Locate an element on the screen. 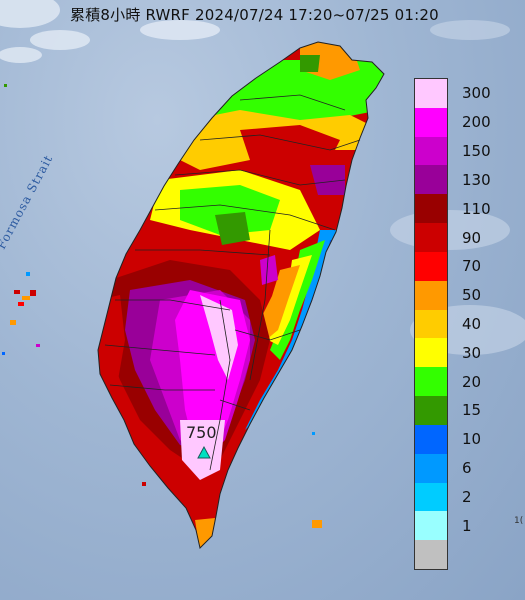  legend-label: 130 is located at coordinates (476, 179).